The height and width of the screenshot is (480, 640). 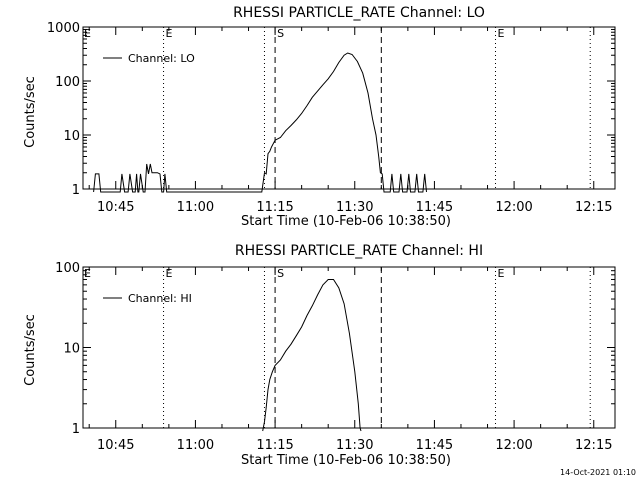 I want to click on legend-label: Channel: HI, so click(x=160, y=298).